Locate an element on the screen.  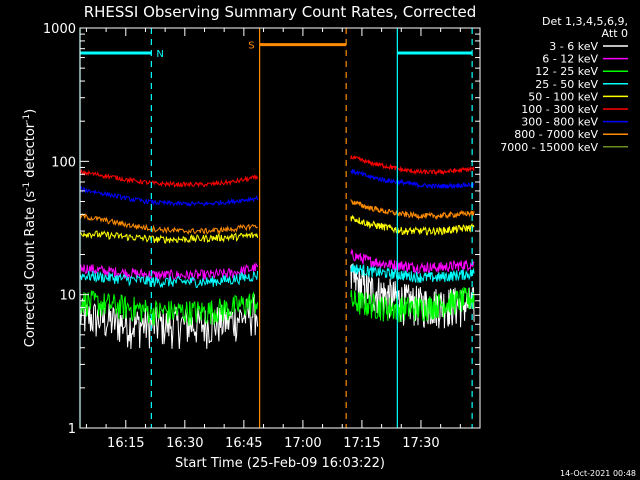
series-line-800-7000-kev-seg1 is located at coordinates (169, 223).